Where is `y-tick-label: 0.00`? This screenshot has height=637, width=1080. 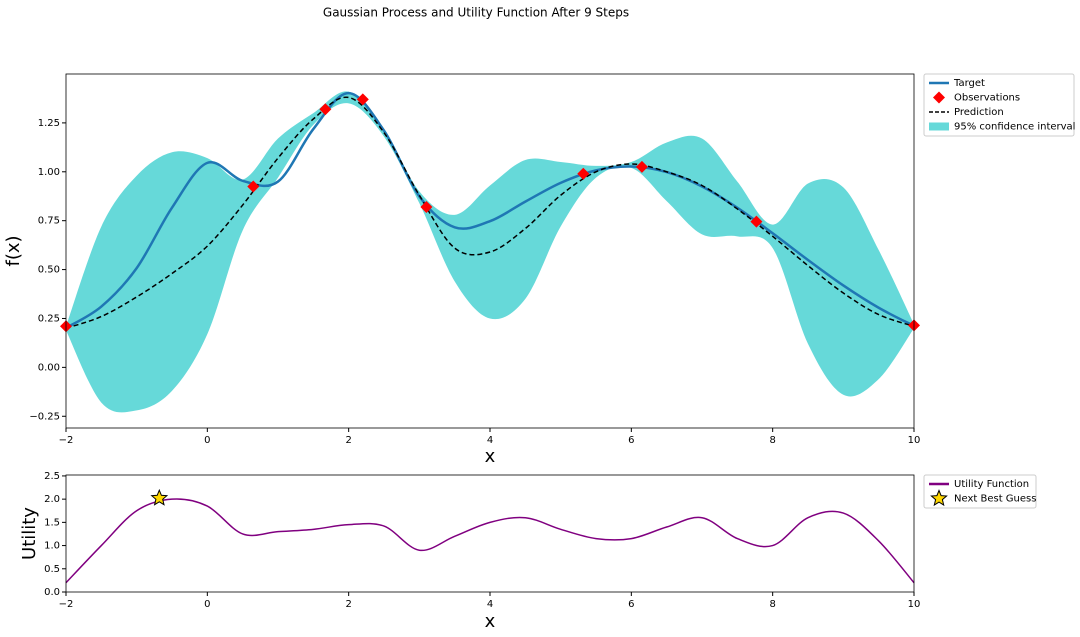 y-tick-label: 0.00 is located at coordinates (49, 367).